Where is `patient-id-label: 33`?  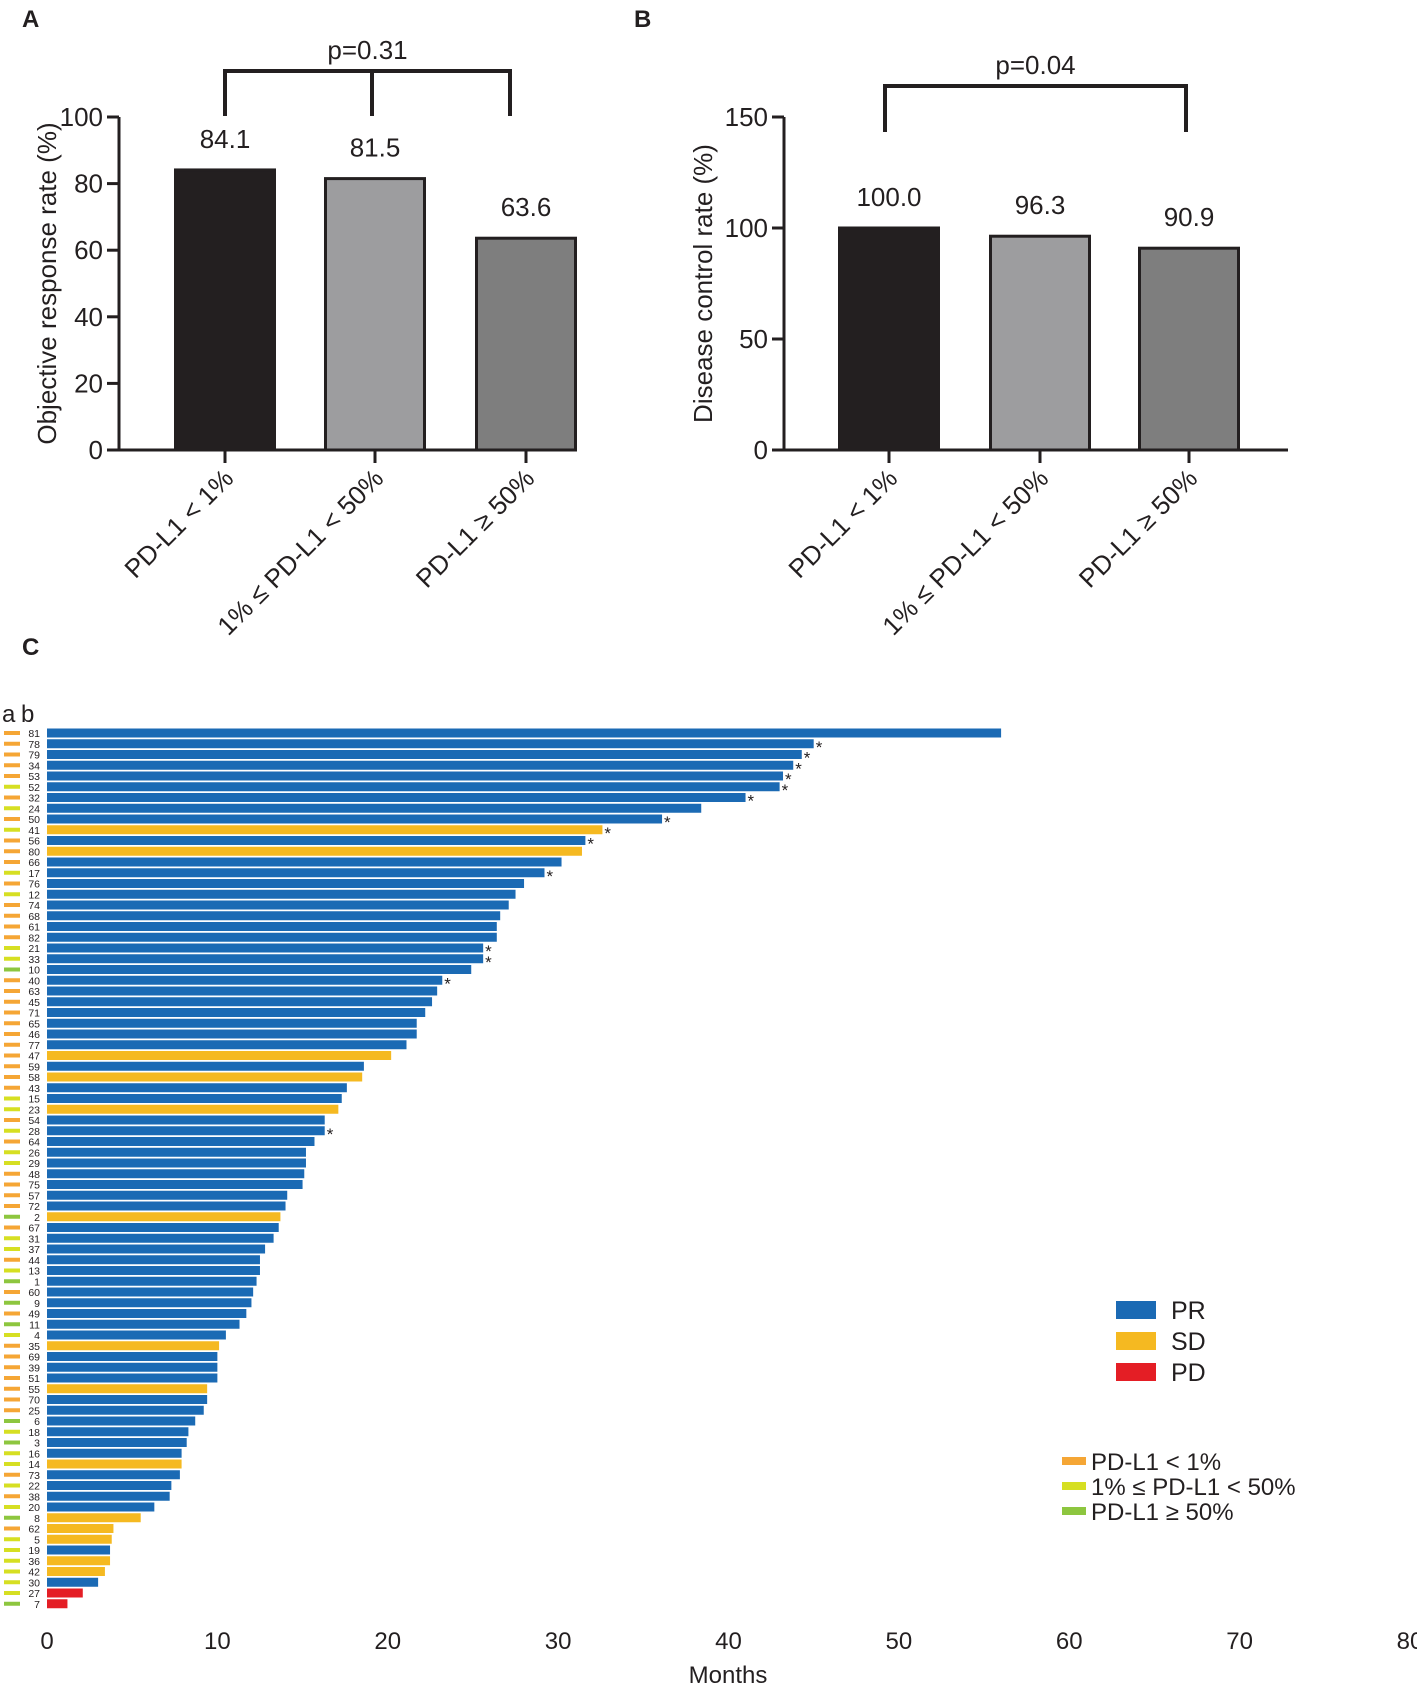
patient-id-label: 33 is located at coordinates (34, 960).